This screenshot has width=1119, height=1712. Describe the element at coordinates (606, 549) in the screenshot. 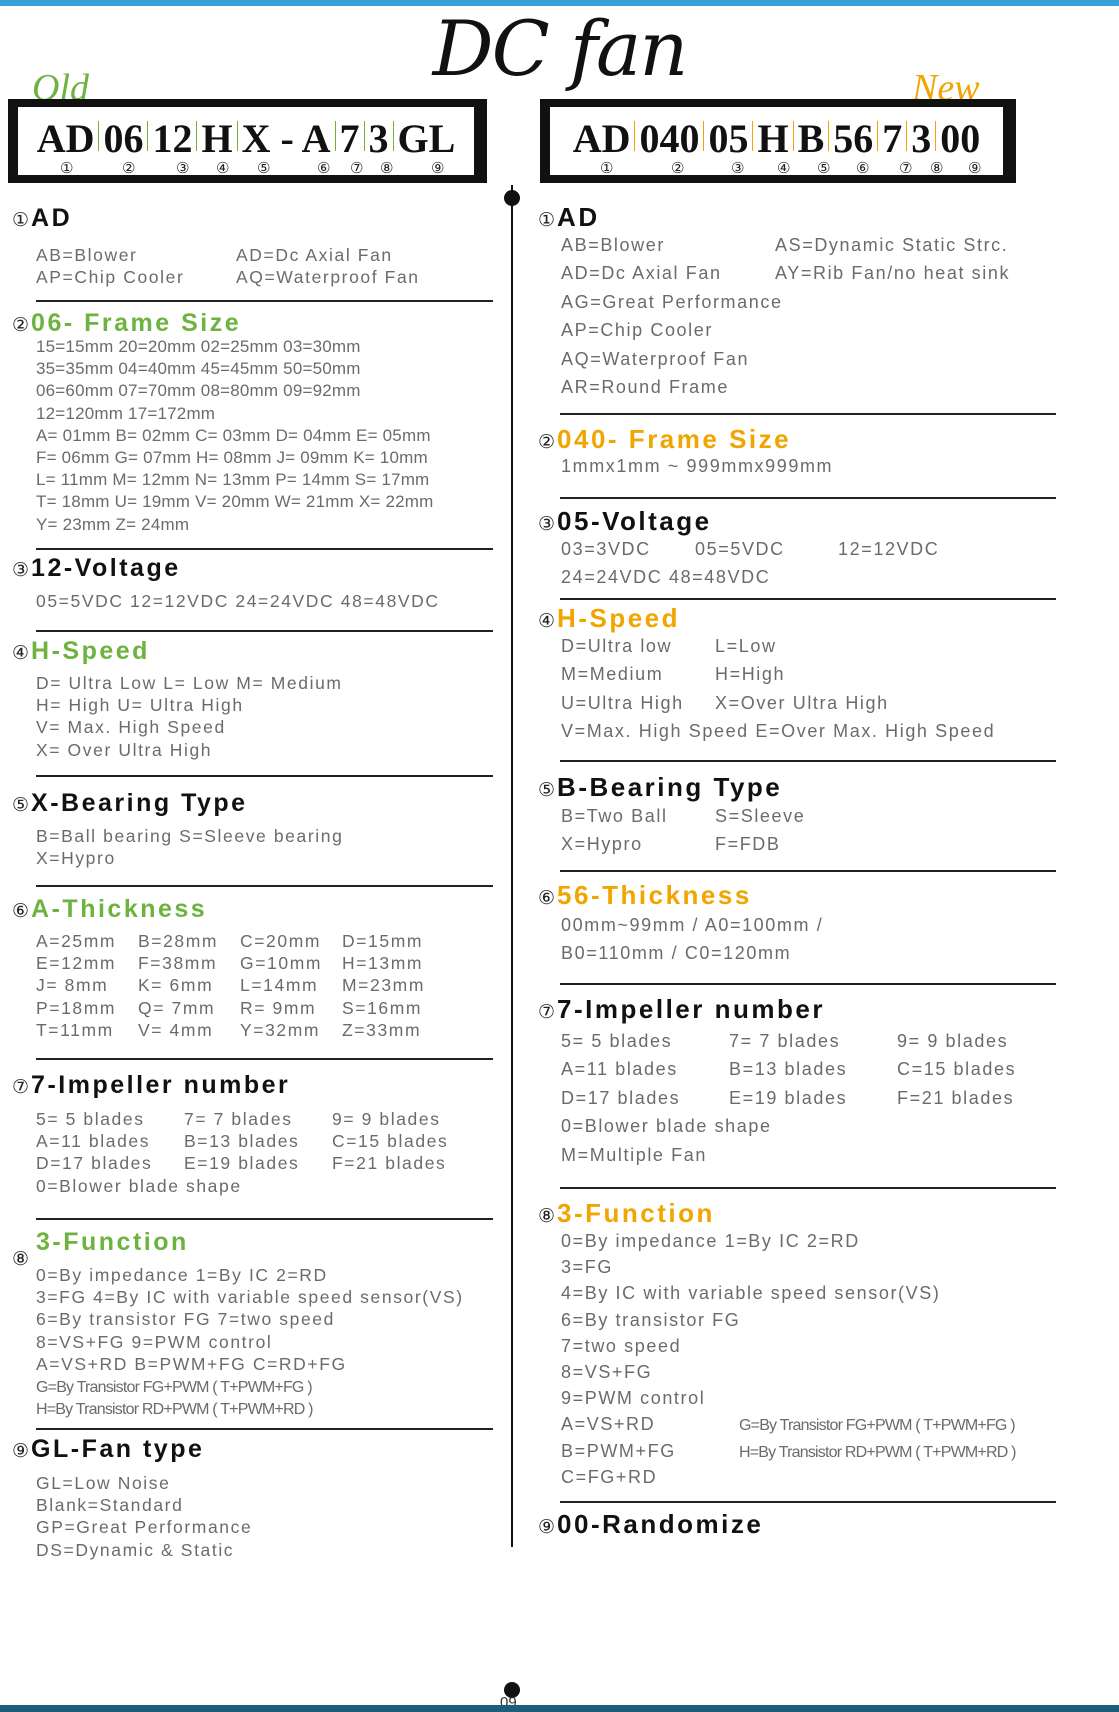

I see `new-spec-value: 03=3VDC` at that location.